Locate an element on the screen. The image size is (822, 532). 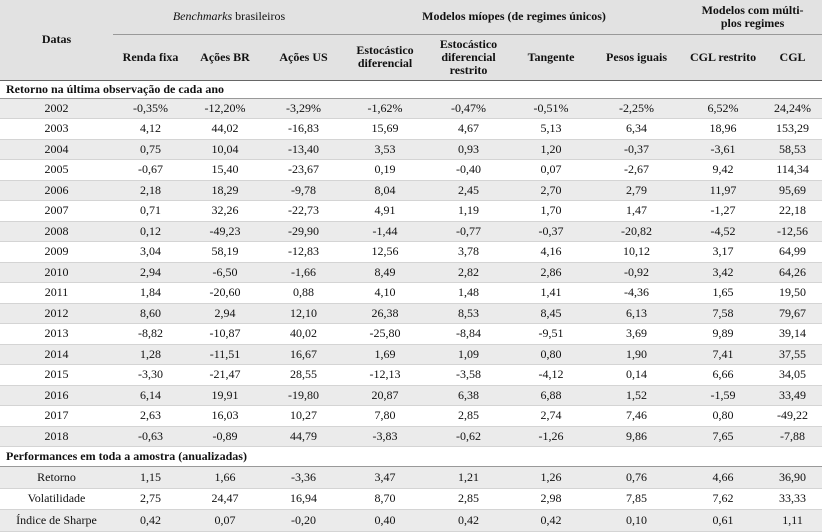
value-cell: 5,13 is located at coordinates (551, 129).